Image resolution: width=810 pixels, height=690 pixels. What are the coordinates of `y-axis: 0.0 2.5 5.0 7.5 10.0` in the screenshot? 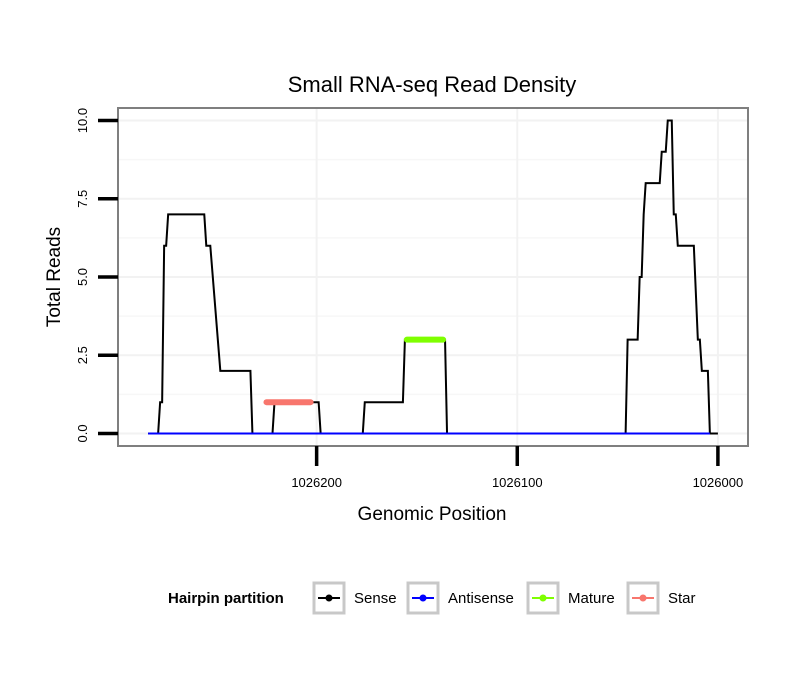 It's located at (96, 275).